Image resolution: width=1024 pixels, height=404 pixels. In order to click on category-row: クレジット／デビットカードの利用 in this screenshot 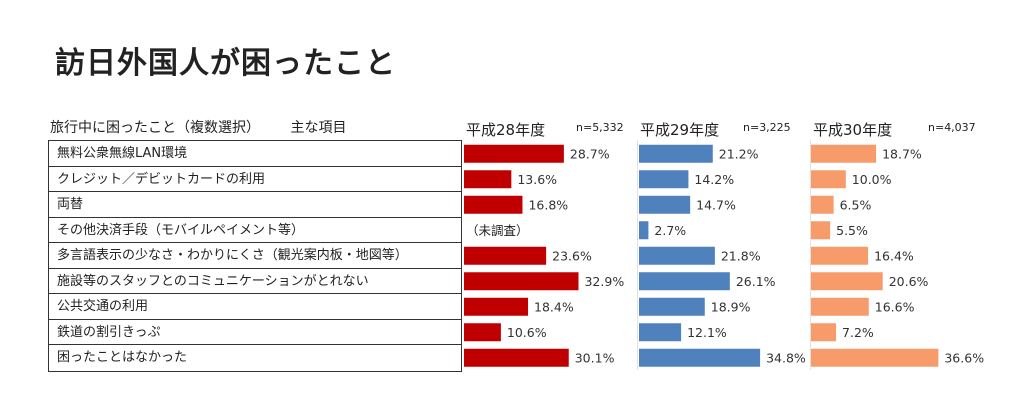, I will do `click(255, 179)`.